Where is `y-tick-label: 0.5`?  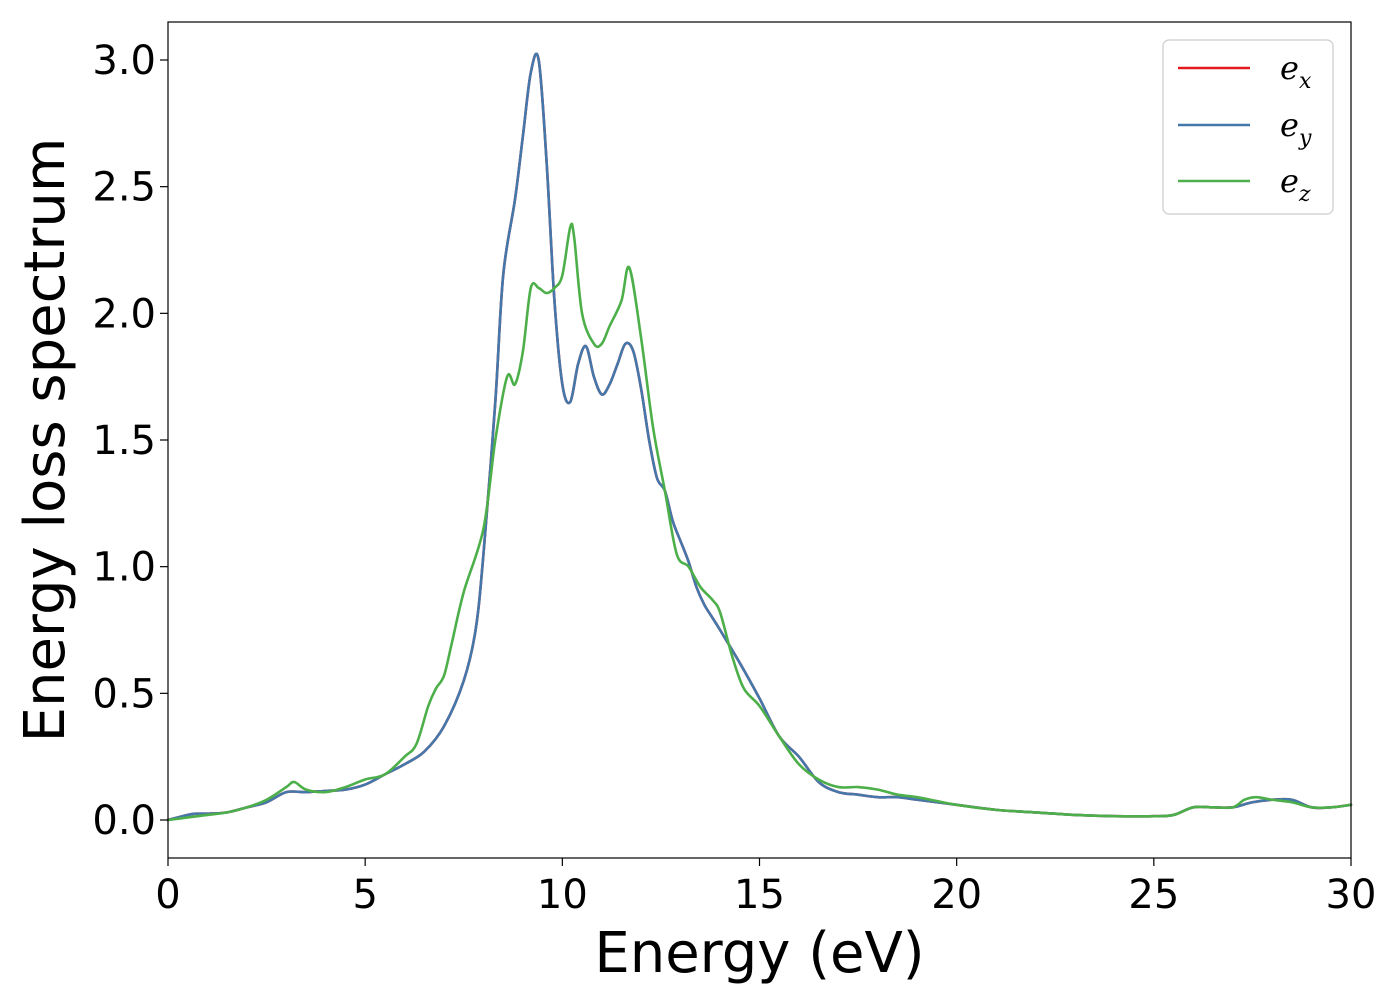
y-tick-label: 0.5 is located at coordinates (124, 694).